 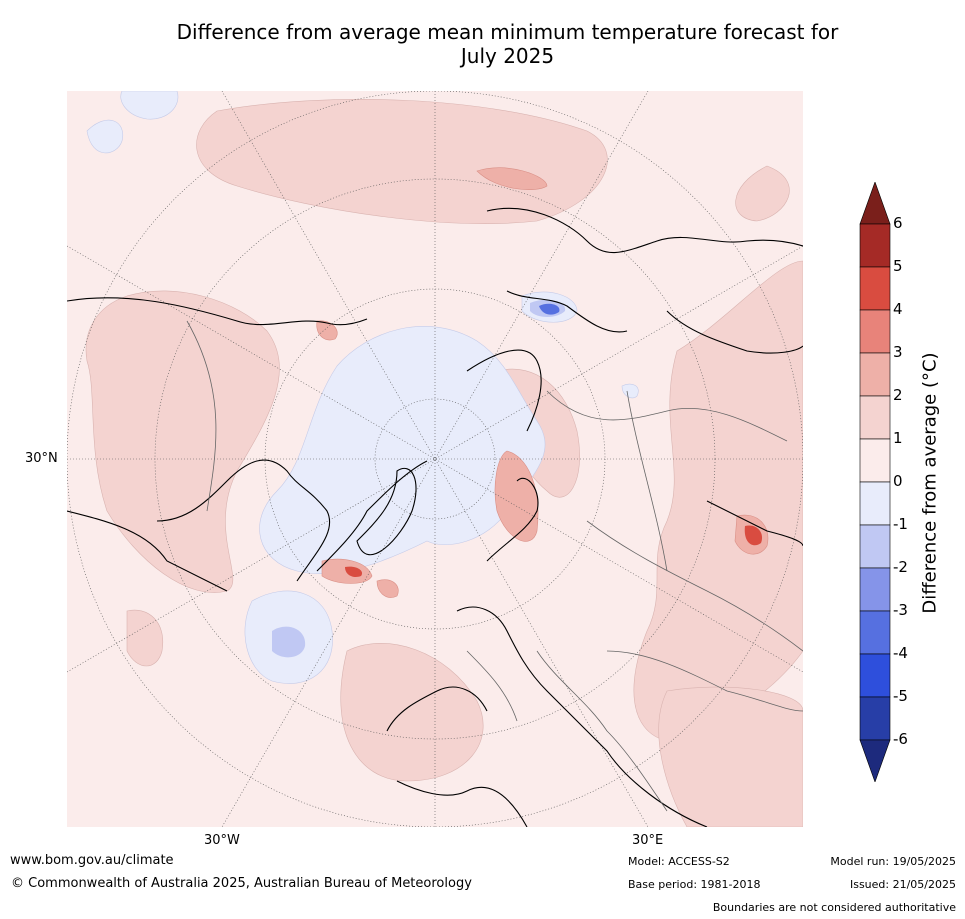 I want to click on colorbar-band-4to5, so click(x=875, y=288).